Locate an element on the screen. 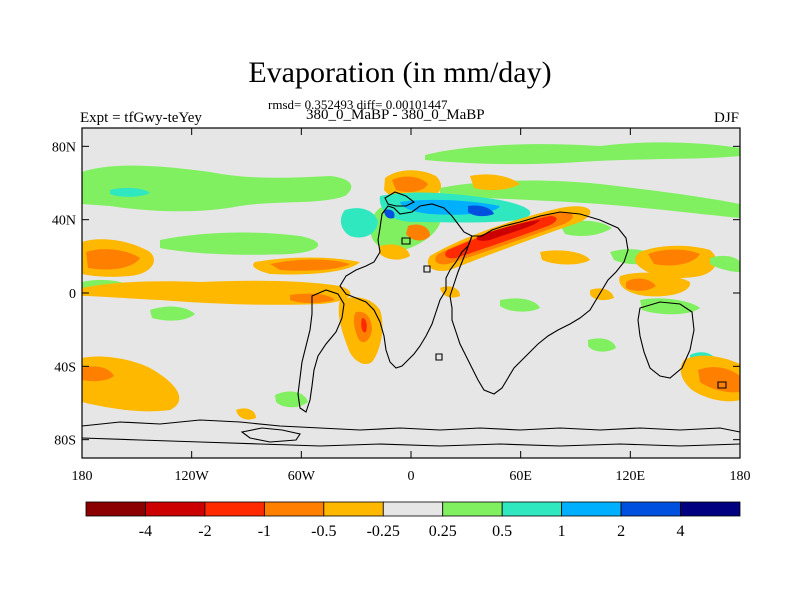  y-tick-label: 80S is located at coordinates (65, 441).